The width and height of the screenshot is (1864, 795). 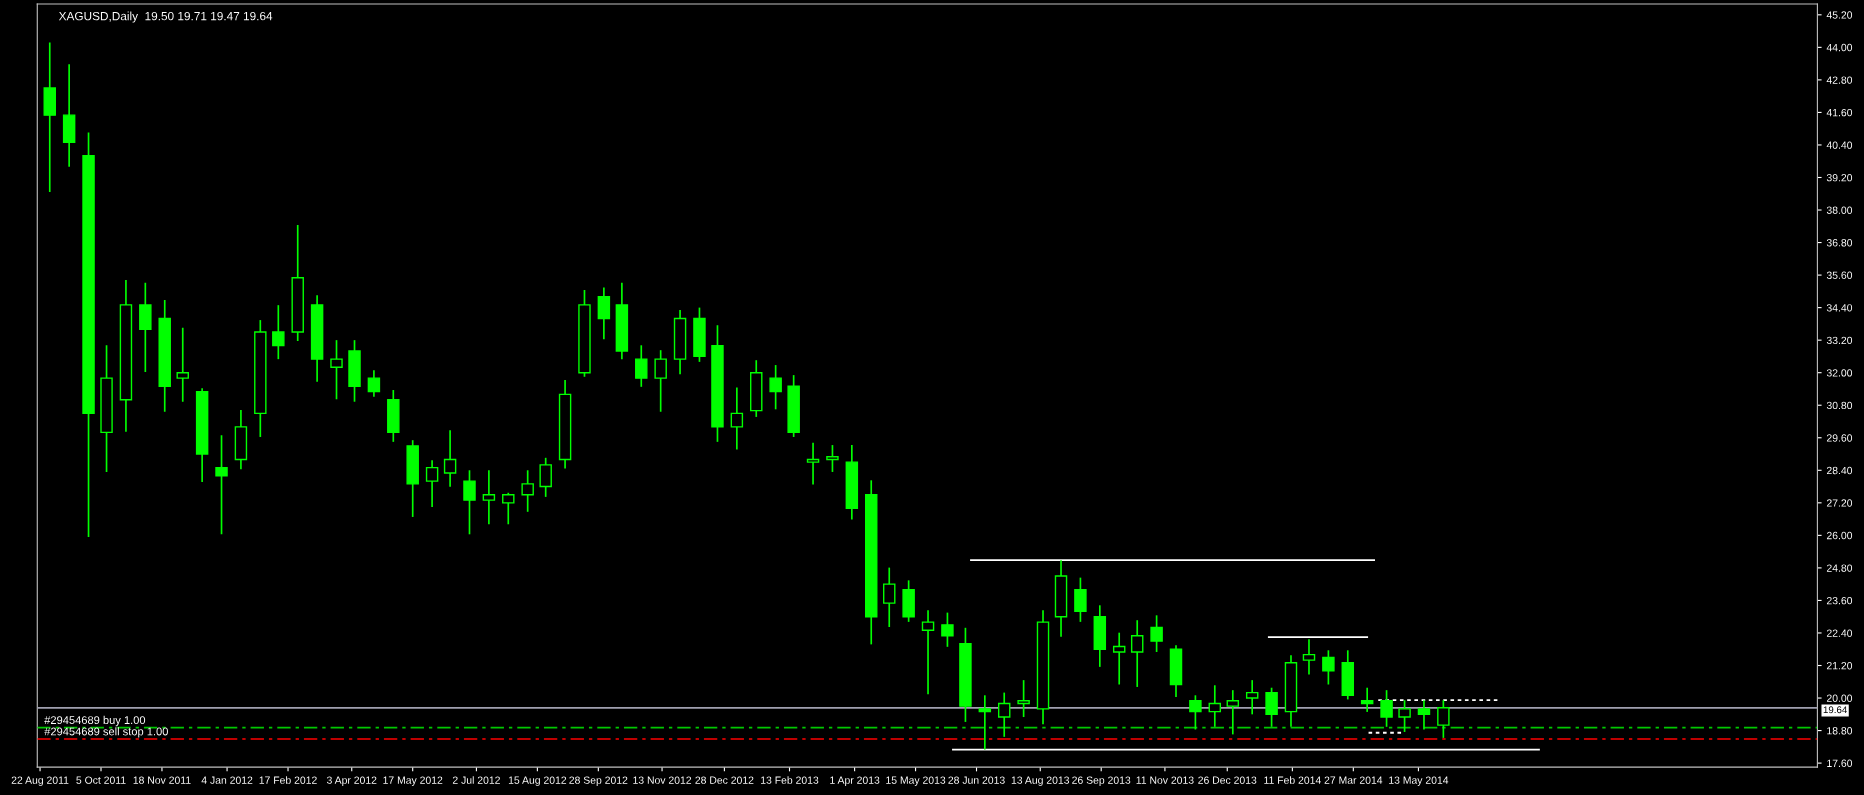 What do you see at coordinates (598, 781) in the screenshot?
I see `x-tick-label: 28 Sep 2012` at bounding box center [598, 781].